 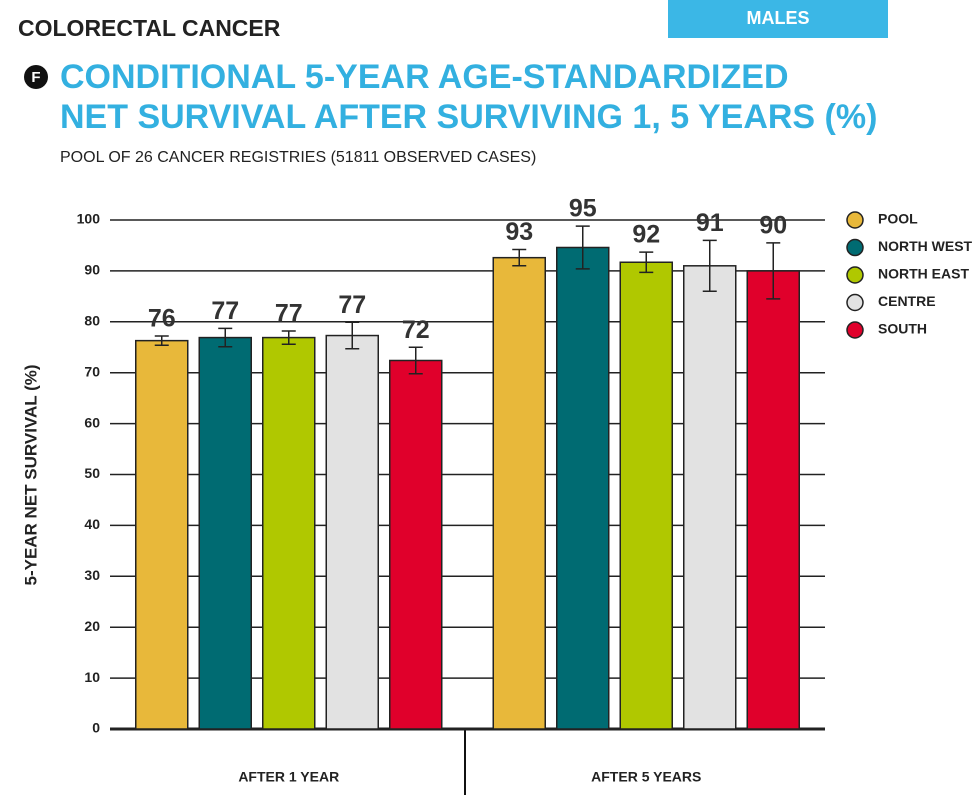 What do you see at coordinates (710, 223) in the screenshot?
I see `data-label: 91` at bounding box center [710, 223].